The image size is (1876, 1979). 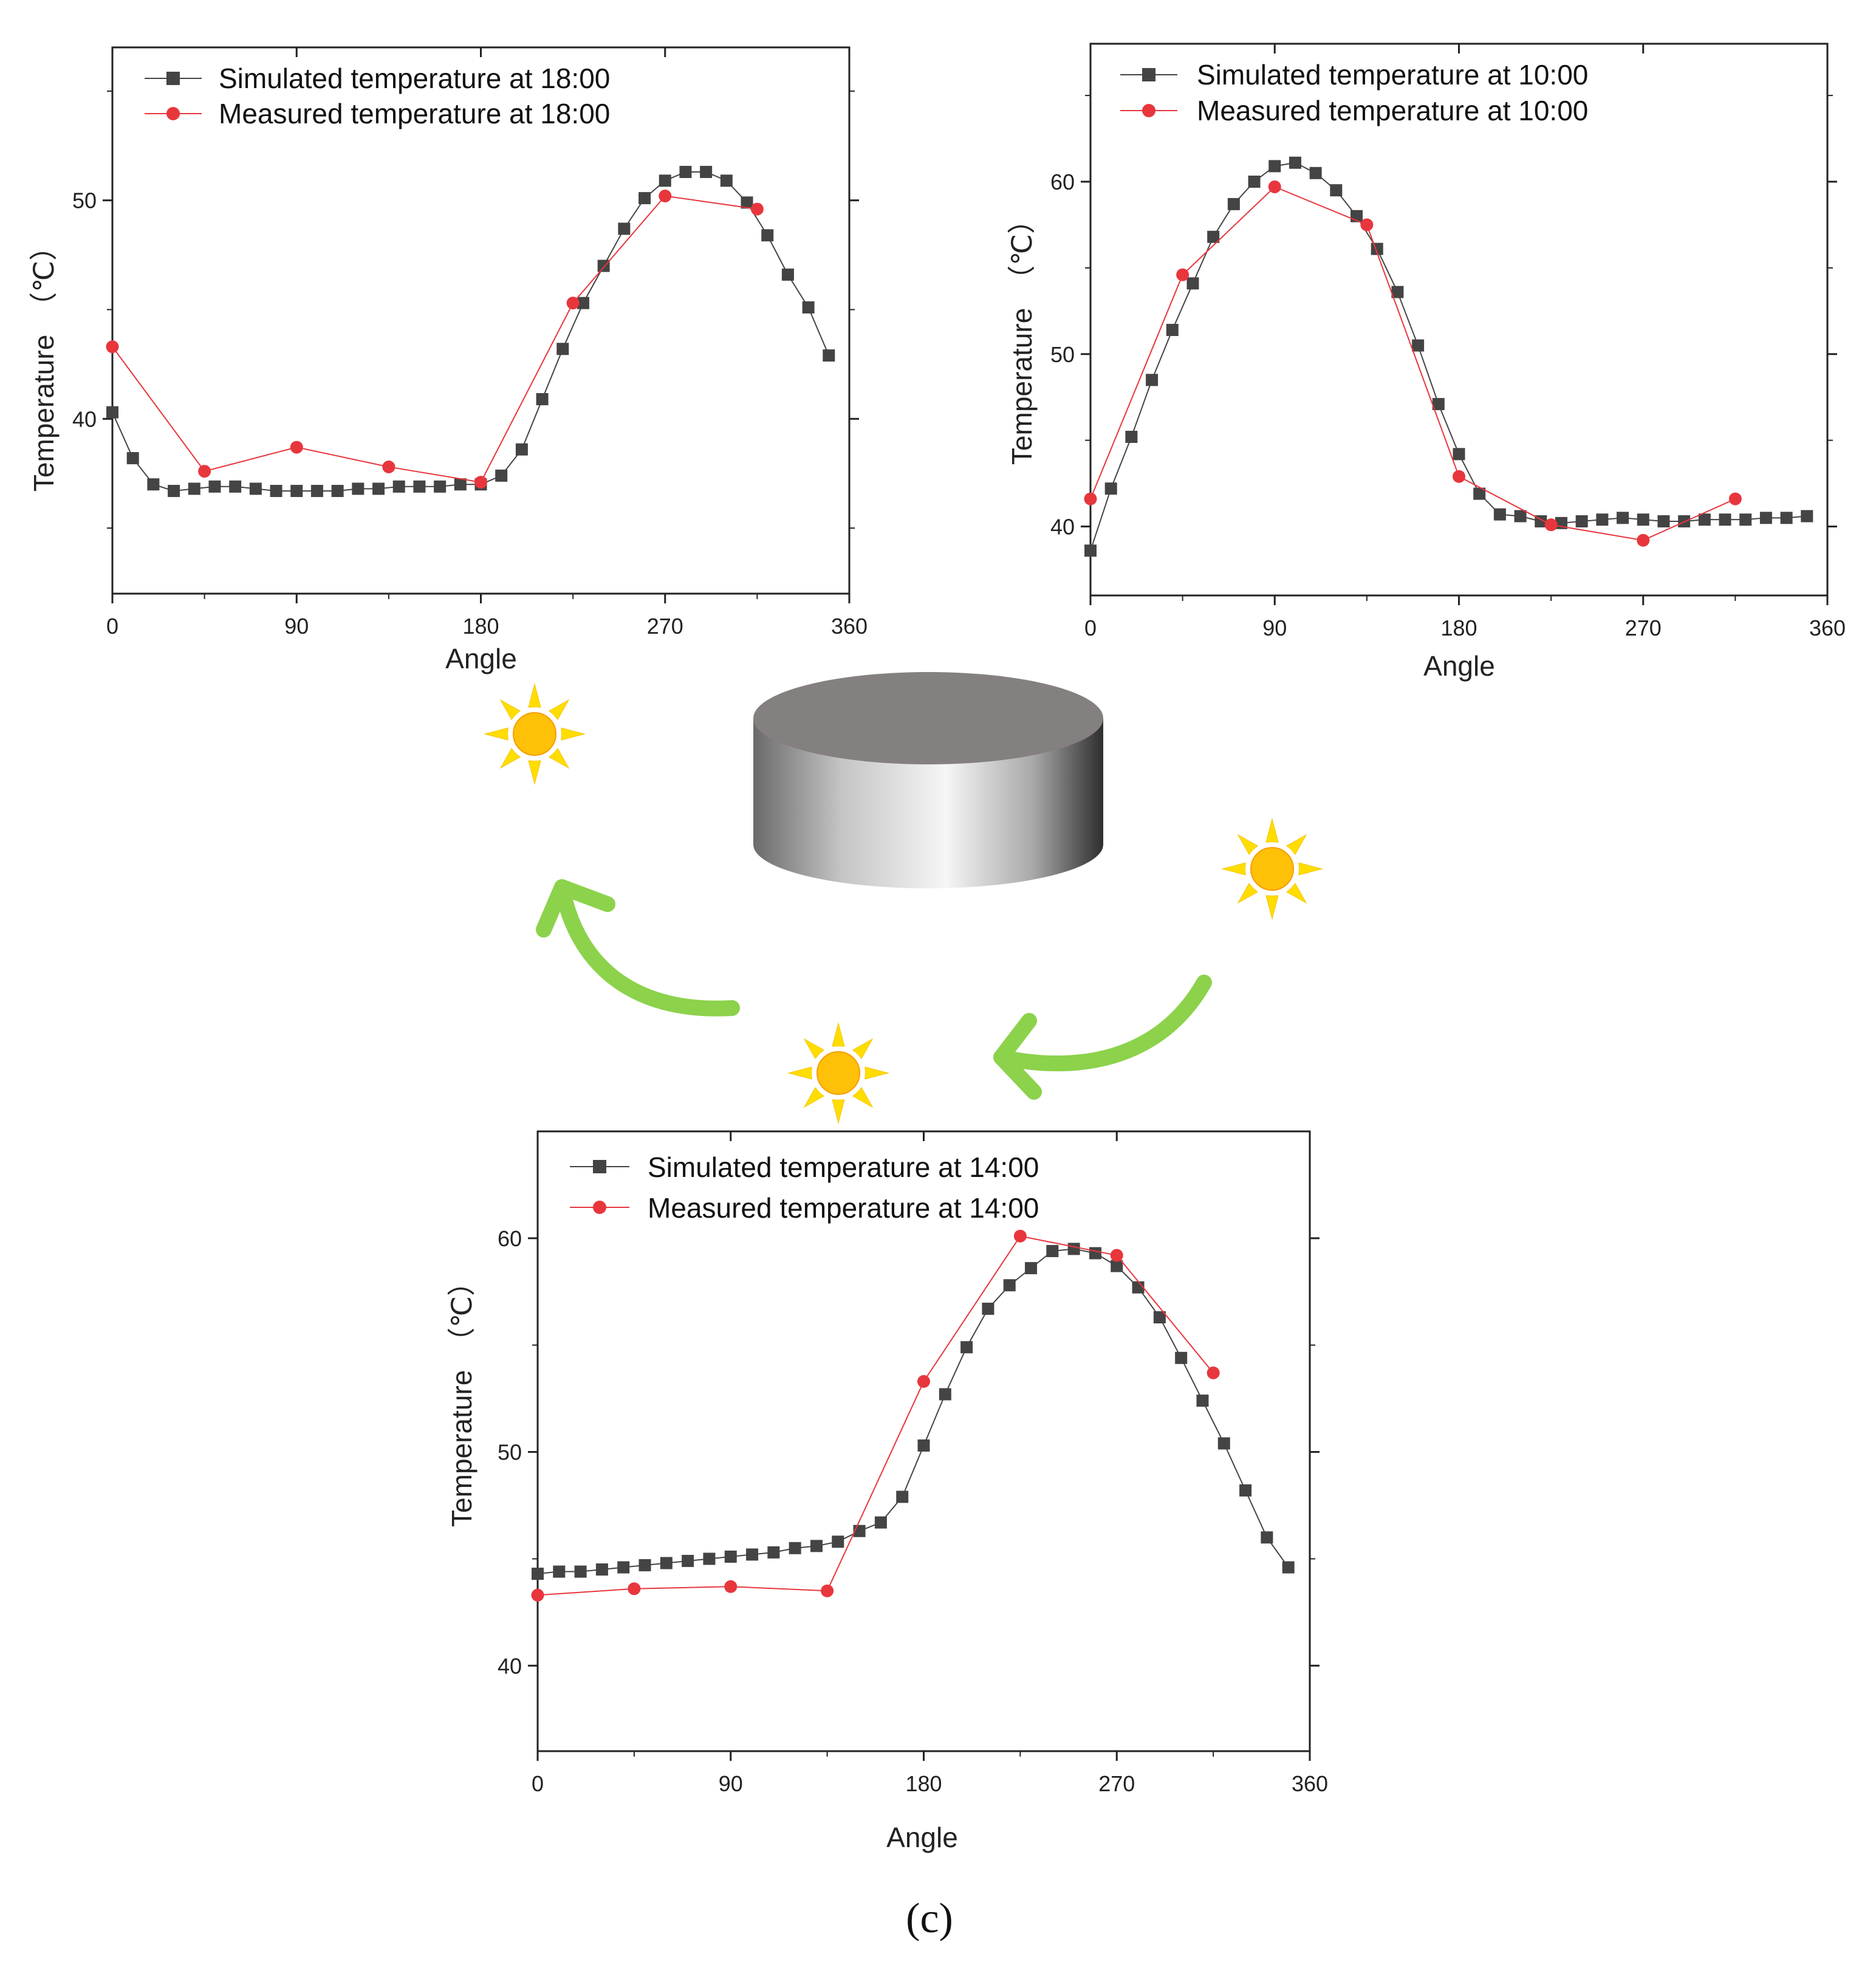 What do you see at coordinates (1022, 335) in the screenshot?
I see `chart-10-ylabel: Temperature（℃）` at bounding box center [1022, 335].